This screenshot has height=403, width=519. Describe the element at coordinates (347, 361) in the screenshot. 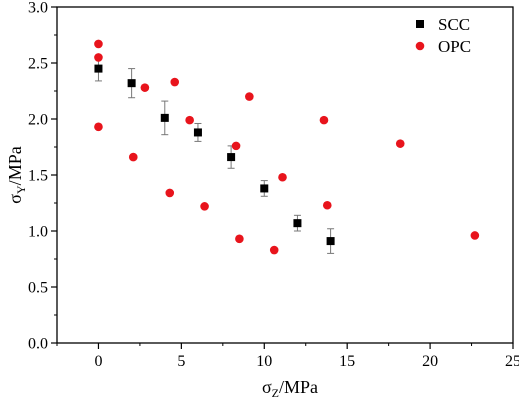

I see `x-tick-label: 15` at that location.